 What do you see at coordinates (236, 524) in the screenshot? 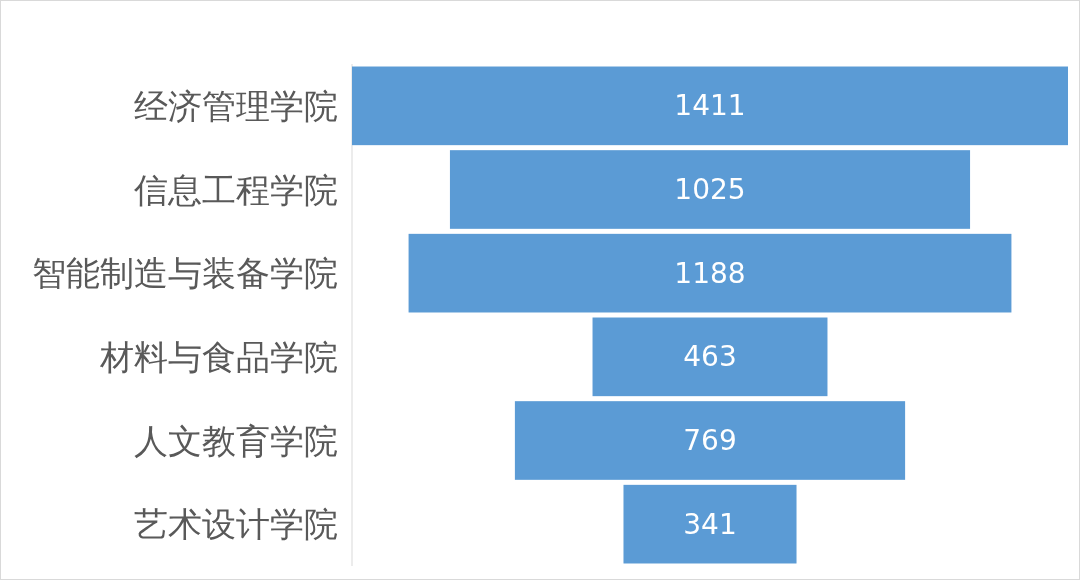
I see `category-label: 艺术设计学院` at bounding box center [236, 524].